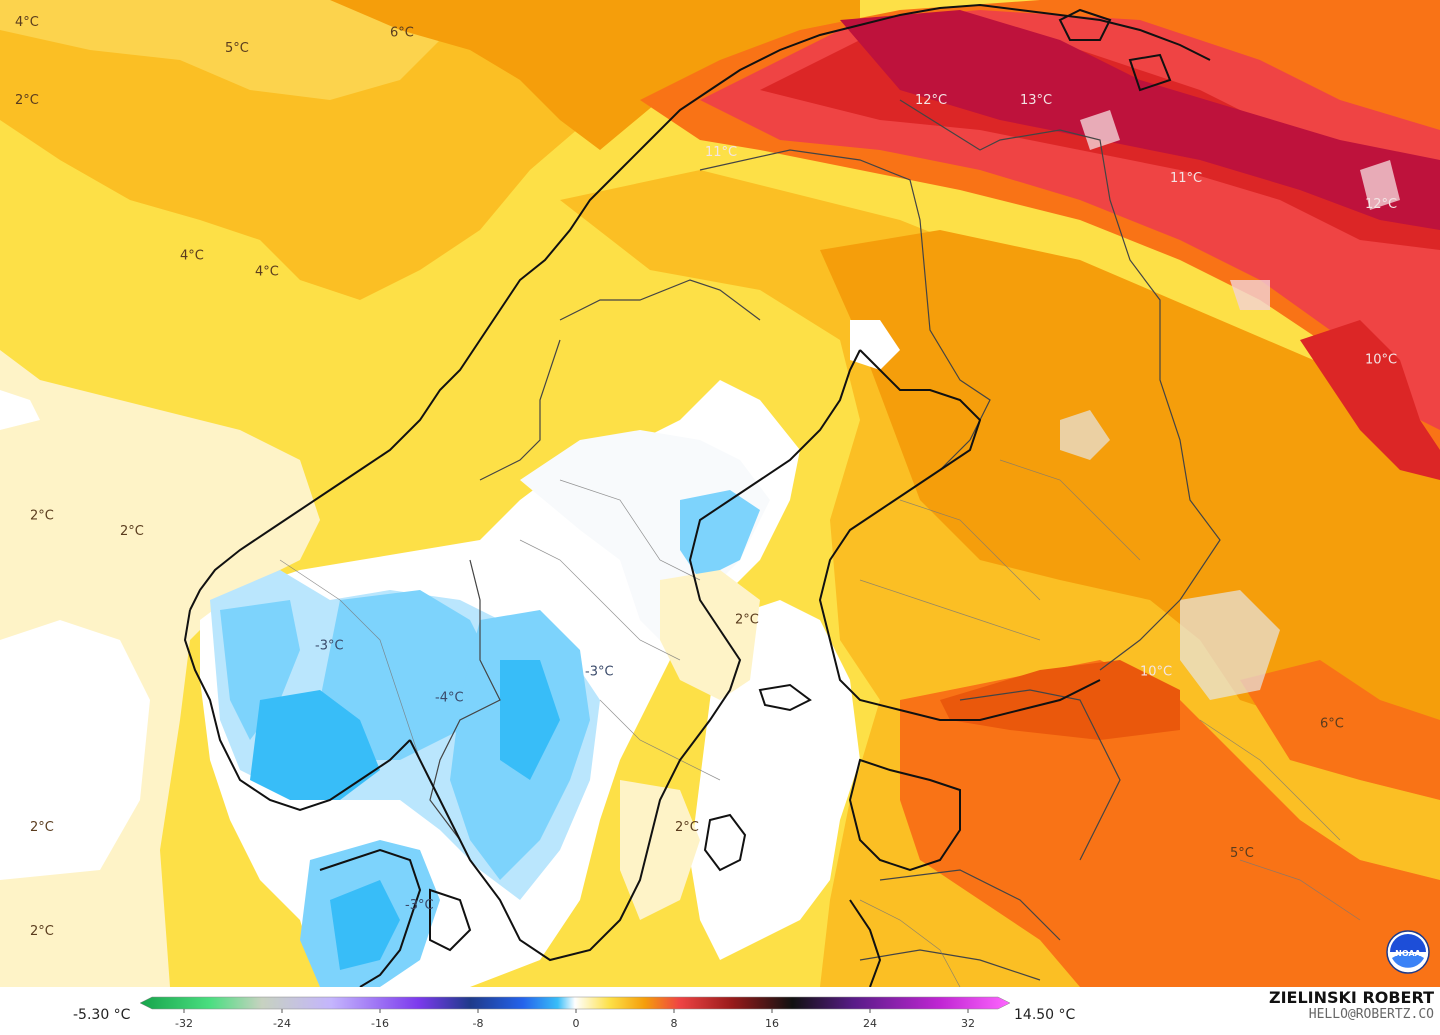 The image size is (1440, 1035). Describe the element at coordinates (1036, 100) in the screenshot. I see `temperature-label: 13°C` at that location.